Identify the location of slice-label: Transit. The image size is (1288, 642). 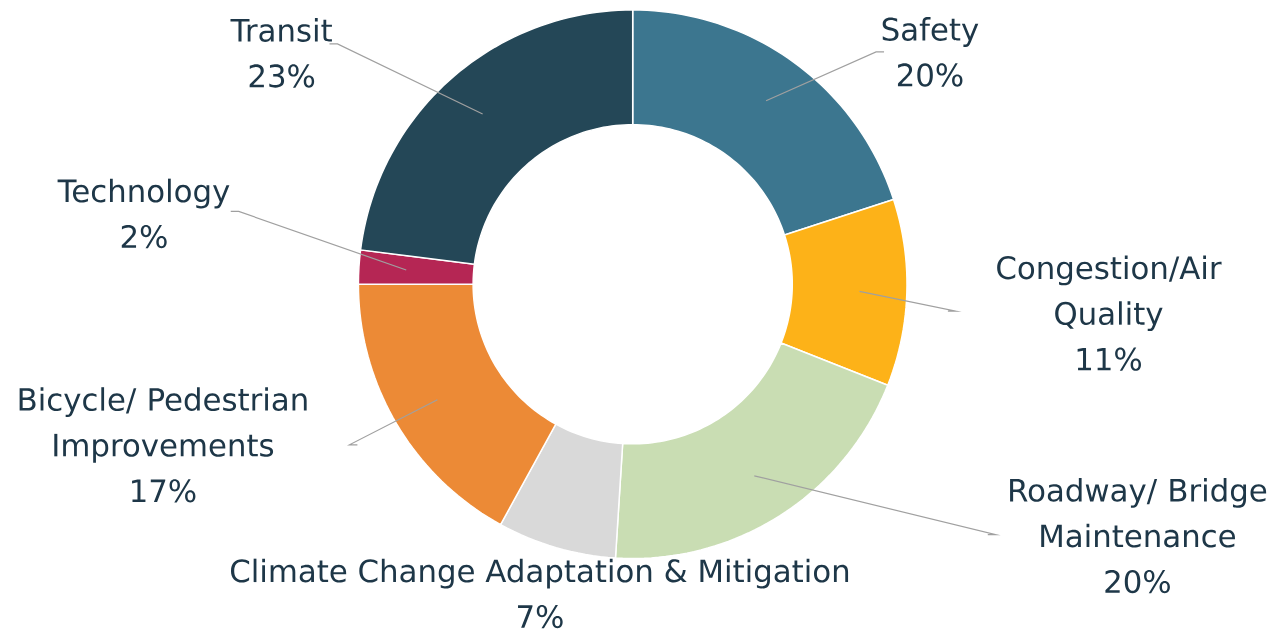
(281, 29).